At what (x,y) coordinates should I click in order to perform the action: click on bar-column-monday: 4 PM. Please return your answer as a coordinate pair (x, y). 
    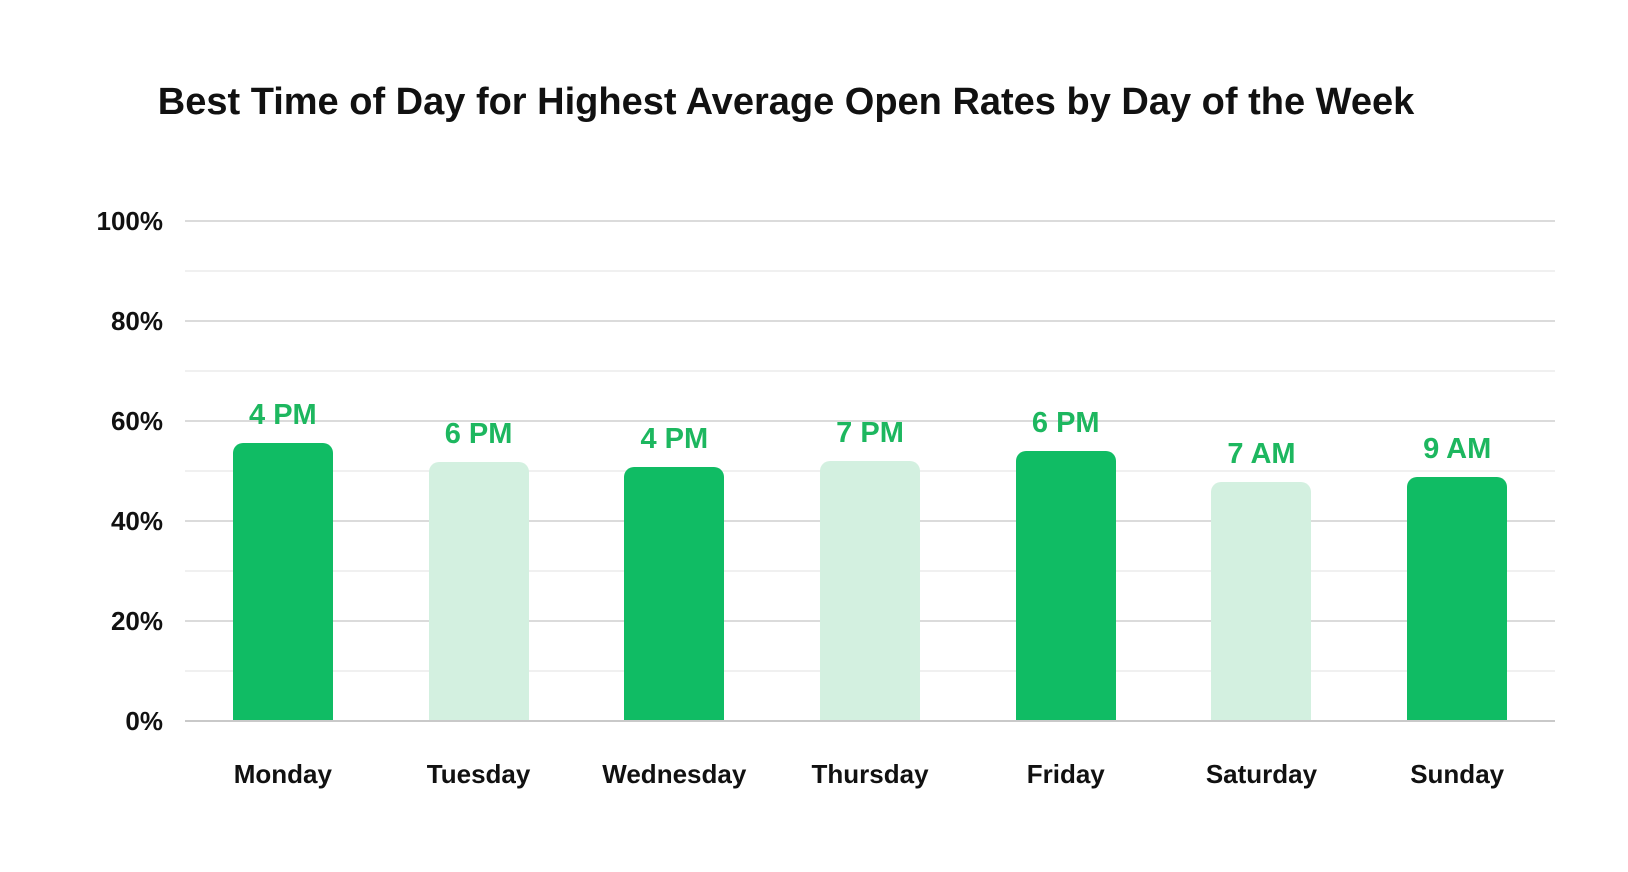
    Looking at the image, I should click on (283, 471).